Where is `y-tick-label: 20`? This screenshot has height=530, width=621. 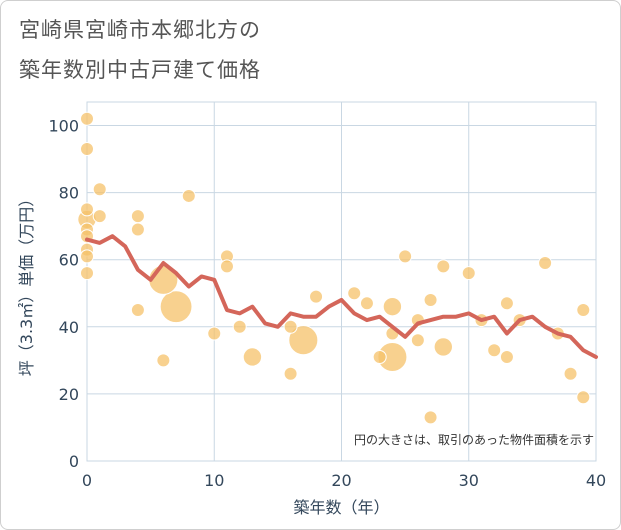 y-tick-label: 20 is located at coordinates (69, 394).